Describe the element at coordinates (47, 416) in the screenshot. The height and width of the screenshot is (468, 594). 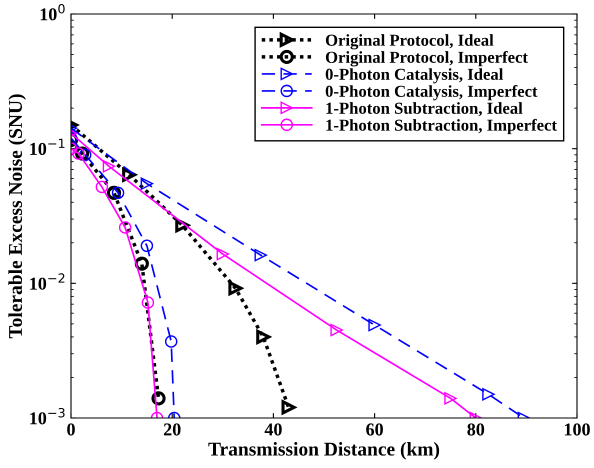
I see `y-tick-label: 10$^{−3}$` at that location.